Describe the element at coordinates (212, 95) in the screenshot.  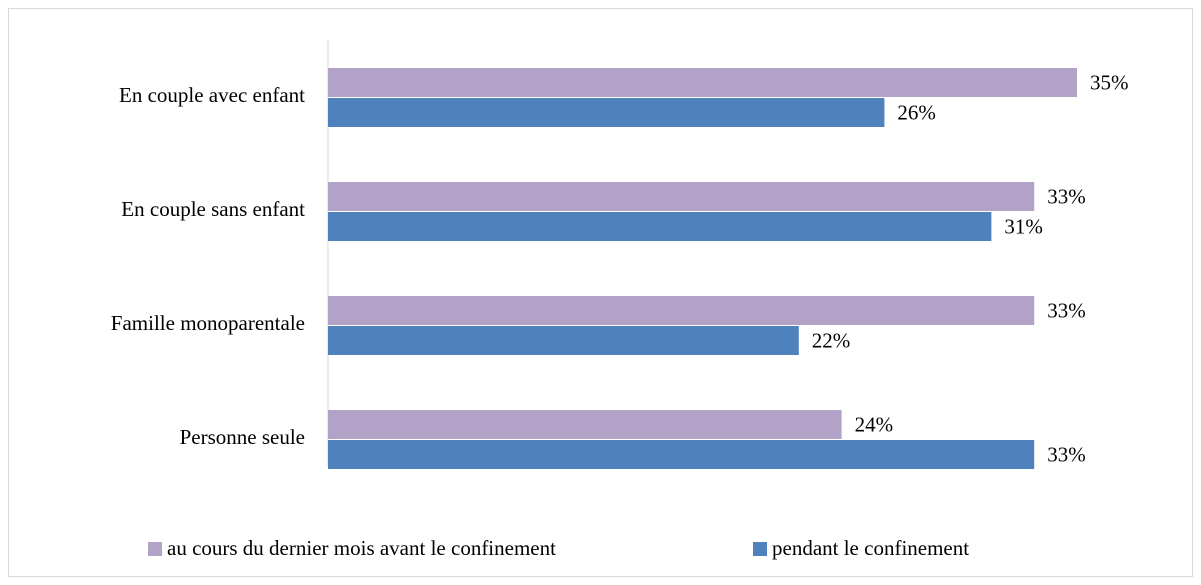
I see `y-tick-label: En couple avec enfant` at that location.